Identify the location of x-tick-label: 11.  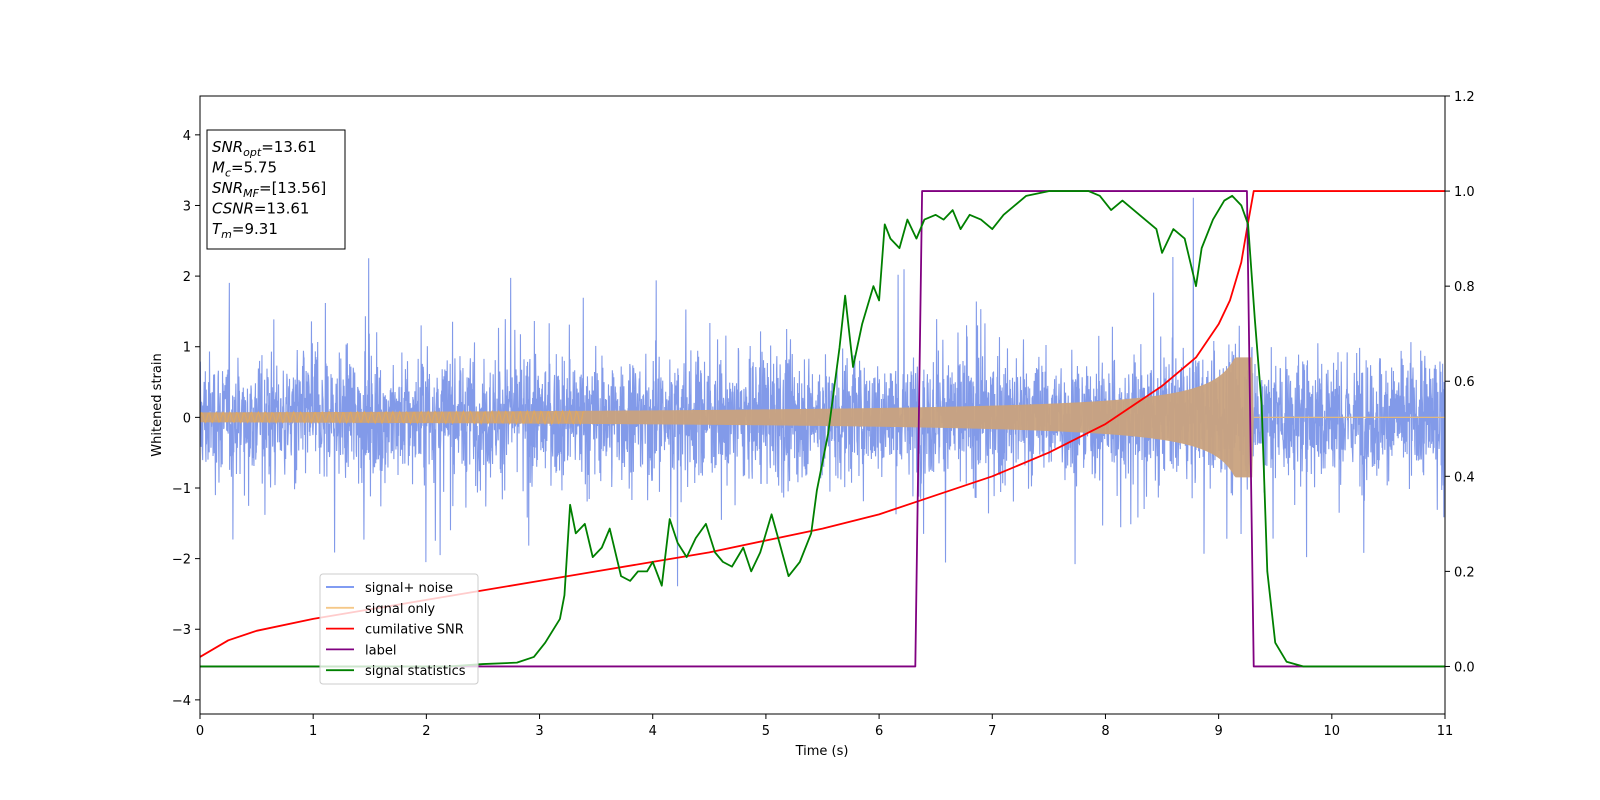
(1445, 731).